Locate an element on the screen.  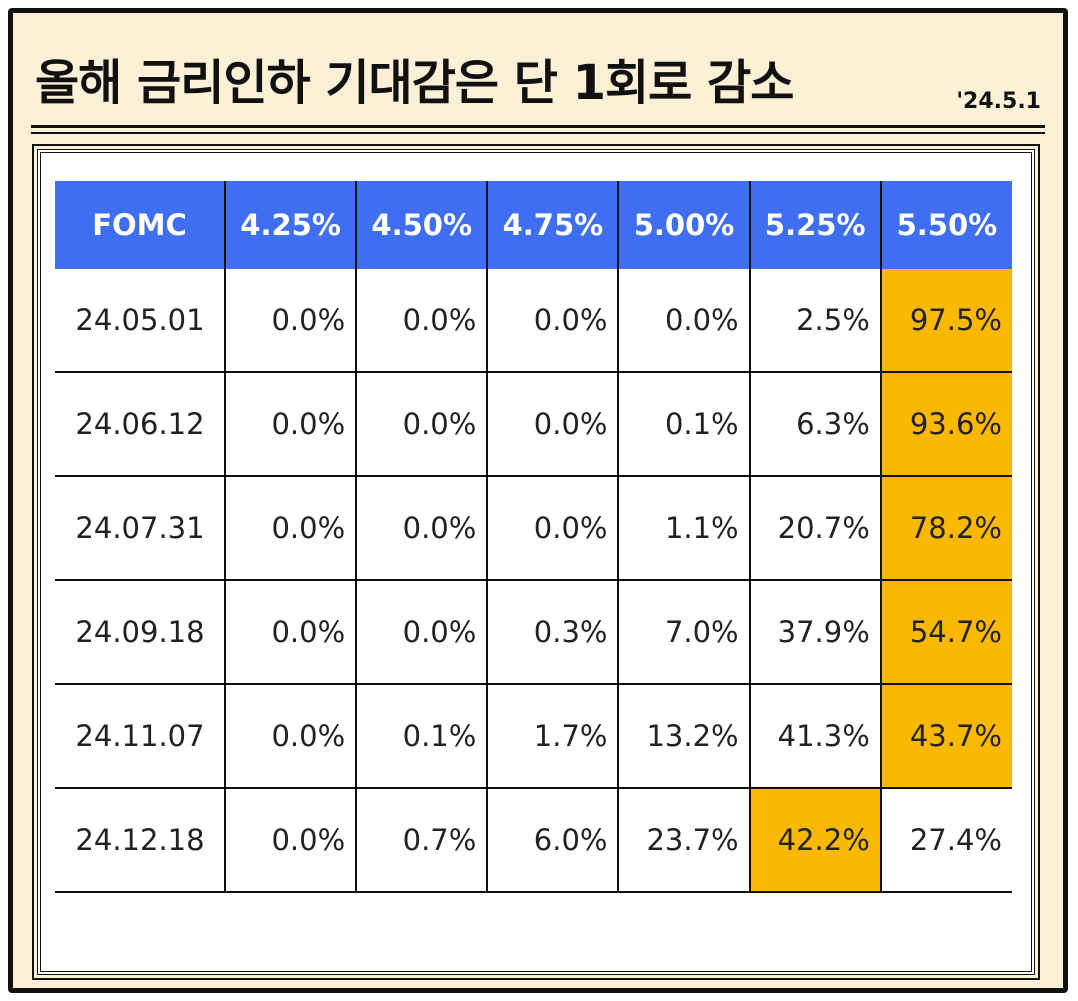
column-header: 5.00% is located at coordinates (683, 225).